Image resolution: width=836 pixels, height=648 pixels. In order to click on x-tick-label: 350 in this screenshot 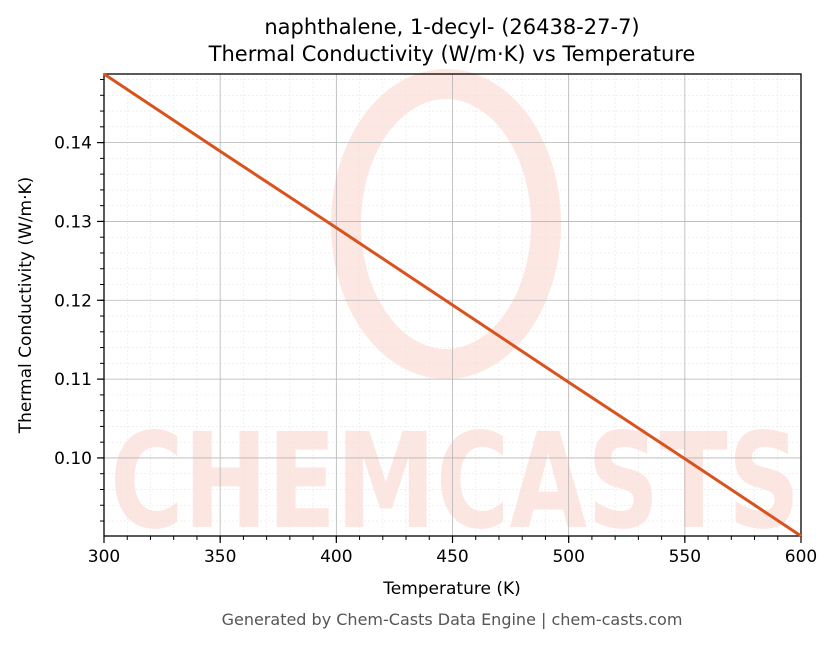, I will do `click(220, 557)`.